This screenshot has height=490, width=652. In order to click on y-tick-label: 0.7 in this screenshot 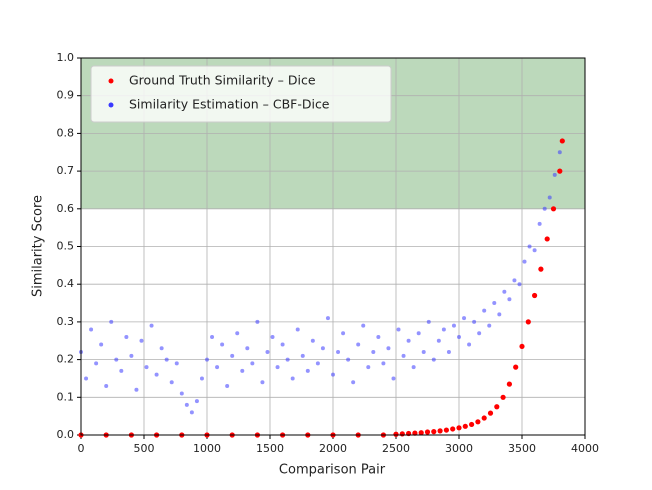, I will do `click(66, 170)`.